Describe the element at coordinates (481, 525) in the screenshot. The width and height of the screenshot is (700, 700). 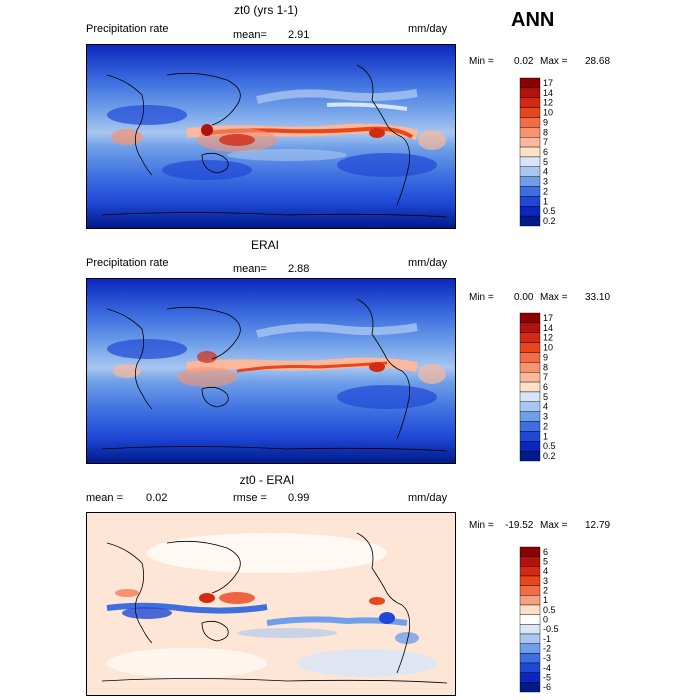
I see `panel3-min-label: Min =` at that location.